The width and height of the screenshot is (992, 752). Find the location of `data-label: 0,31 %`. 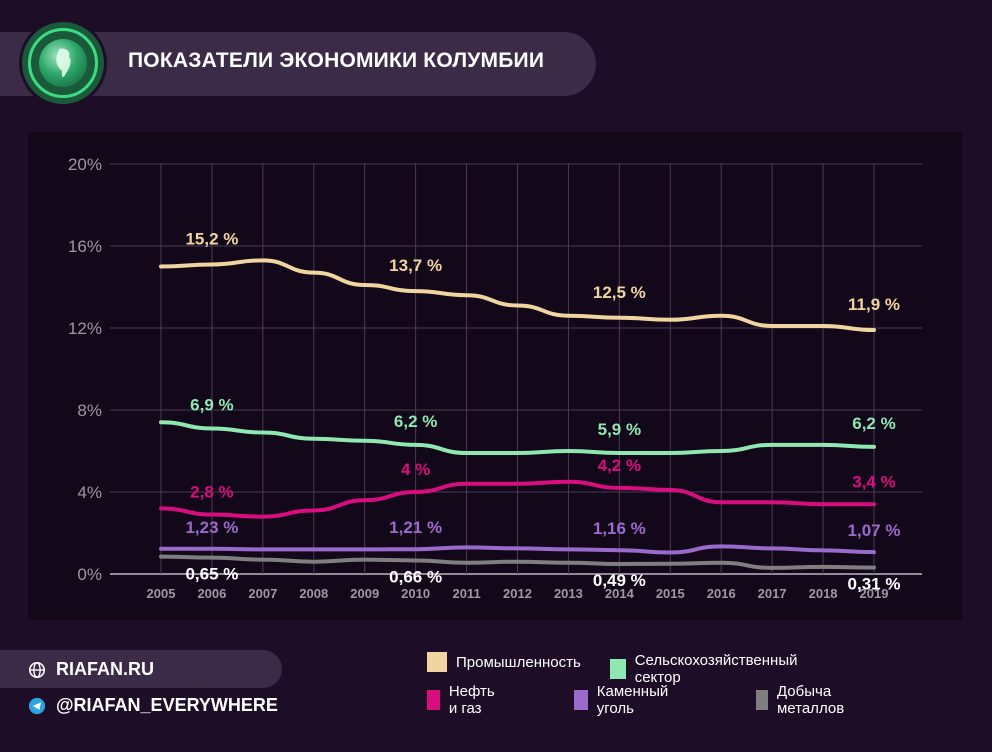

data-label: 0,31 % is located at coordinates (874, 584).